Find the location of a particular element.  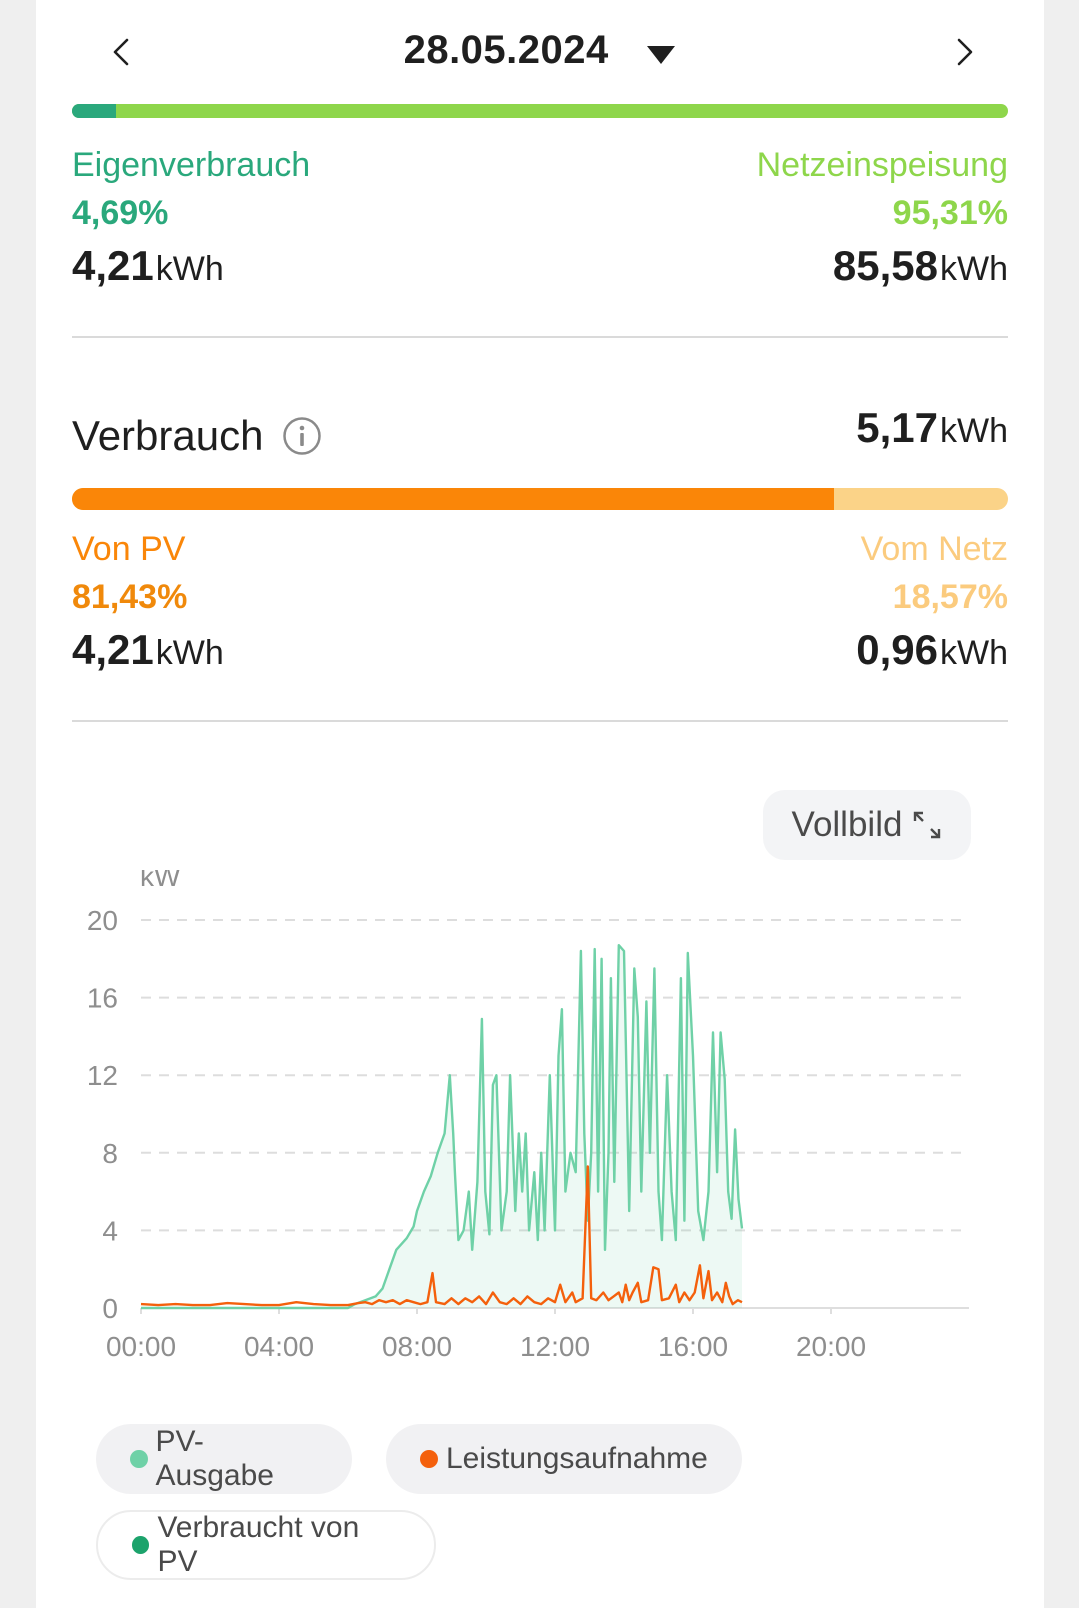

self-use-amount: 4,21 is located at coordinates (113, 265).